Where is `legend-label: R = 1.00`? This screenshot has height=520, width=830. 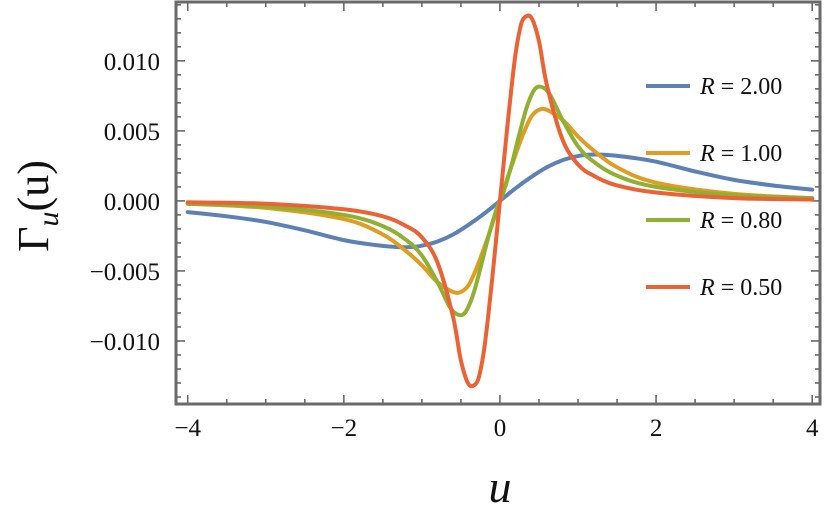
legend-label: R = 1.00 is located at coordinates (740, 154).